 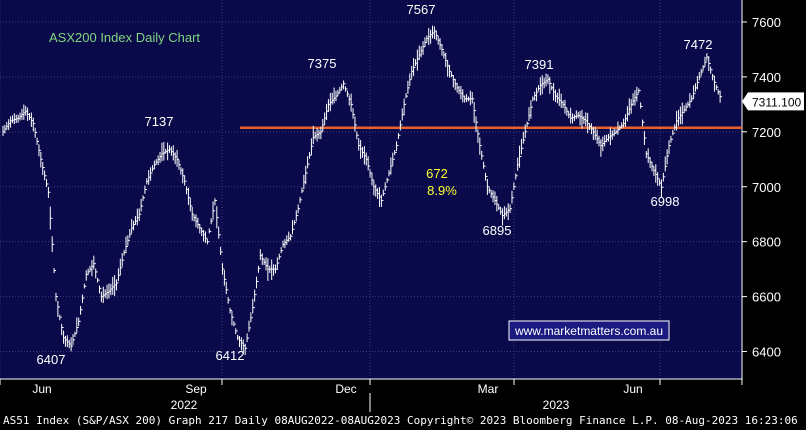 I want to click on chart-title: ASX200 Index Daily Chart, so click(x=124, y=37).